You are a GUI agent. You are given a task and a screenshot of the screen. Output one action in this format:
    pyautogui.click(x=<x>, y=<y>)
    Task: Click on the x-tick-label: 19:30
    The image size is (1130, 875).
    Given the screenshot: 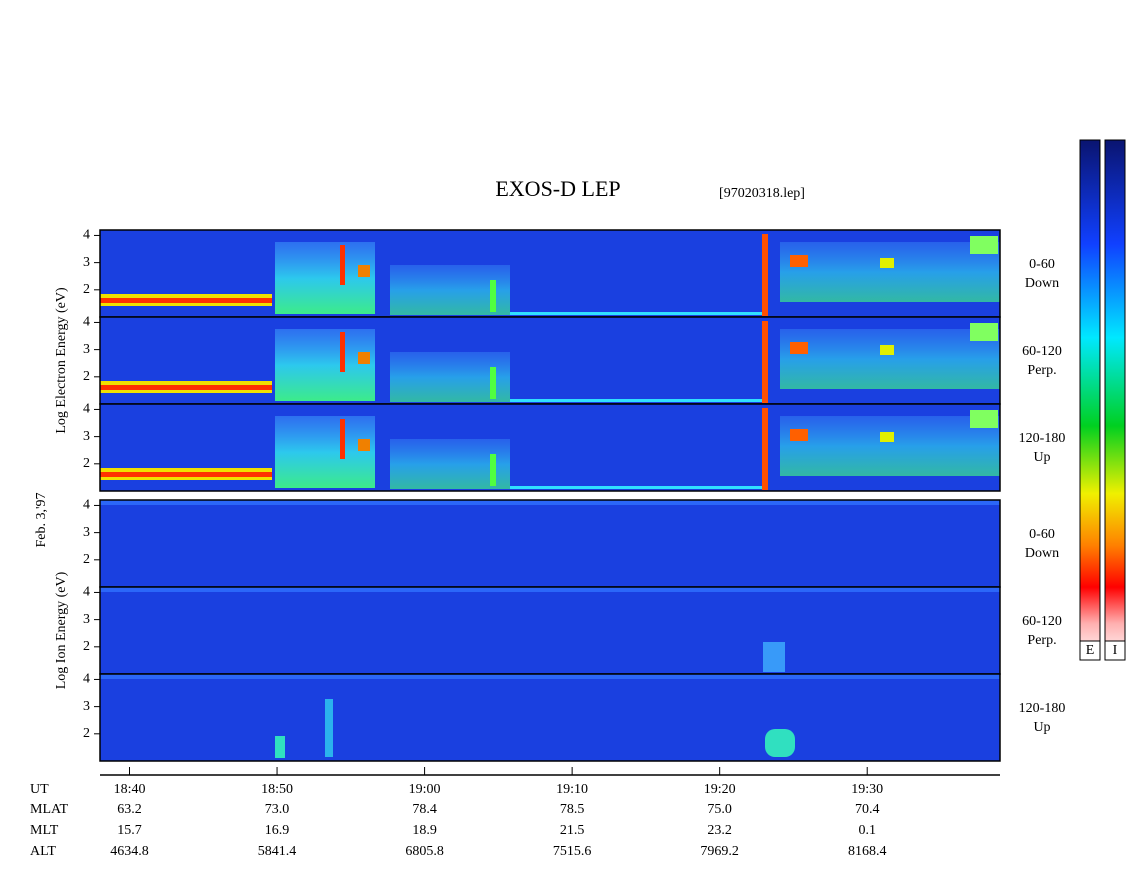 What is the action you would take?
    pyautogui.click(x=867, y=789)
    